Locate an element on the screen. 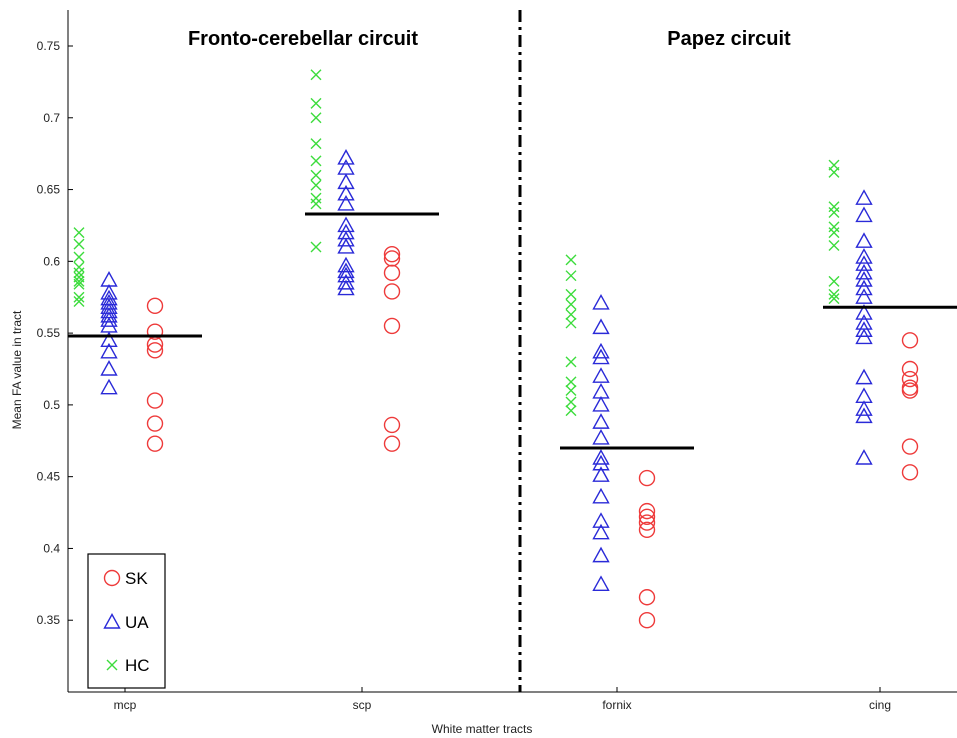 The width and height of the screenshot is (957, 738). legend-label-hc: HC is located at coordinates (137, 665).